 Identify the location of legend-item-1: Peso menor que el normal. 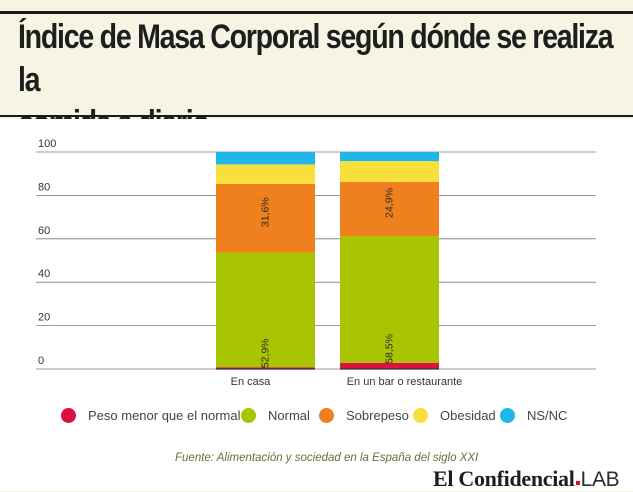
(150, 415).